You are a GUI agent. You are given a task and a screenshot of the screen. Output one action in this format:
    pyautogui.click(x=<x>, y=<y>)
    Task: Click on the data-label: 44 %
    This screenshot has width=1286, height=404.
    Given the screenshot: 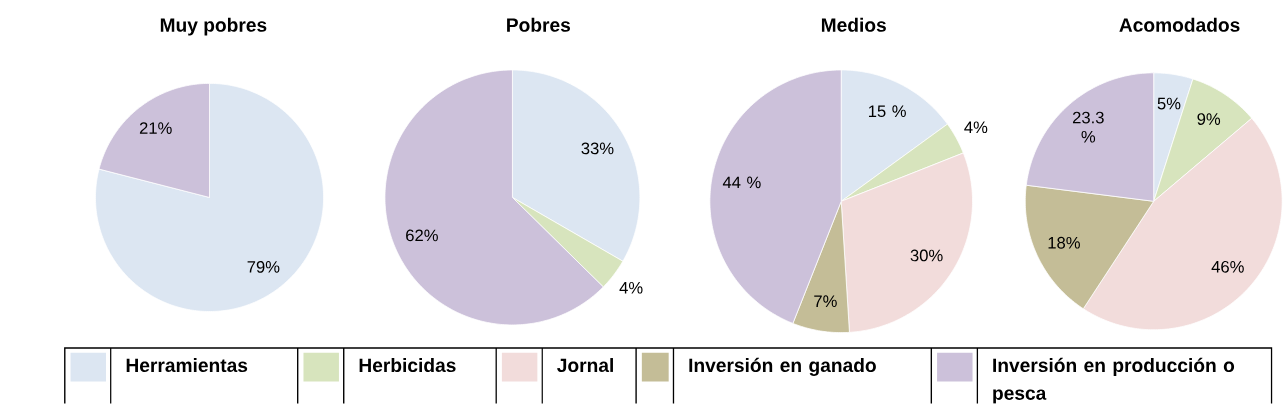 What is the action you would take?
    pyautogui.click(x=741, y=182)
    